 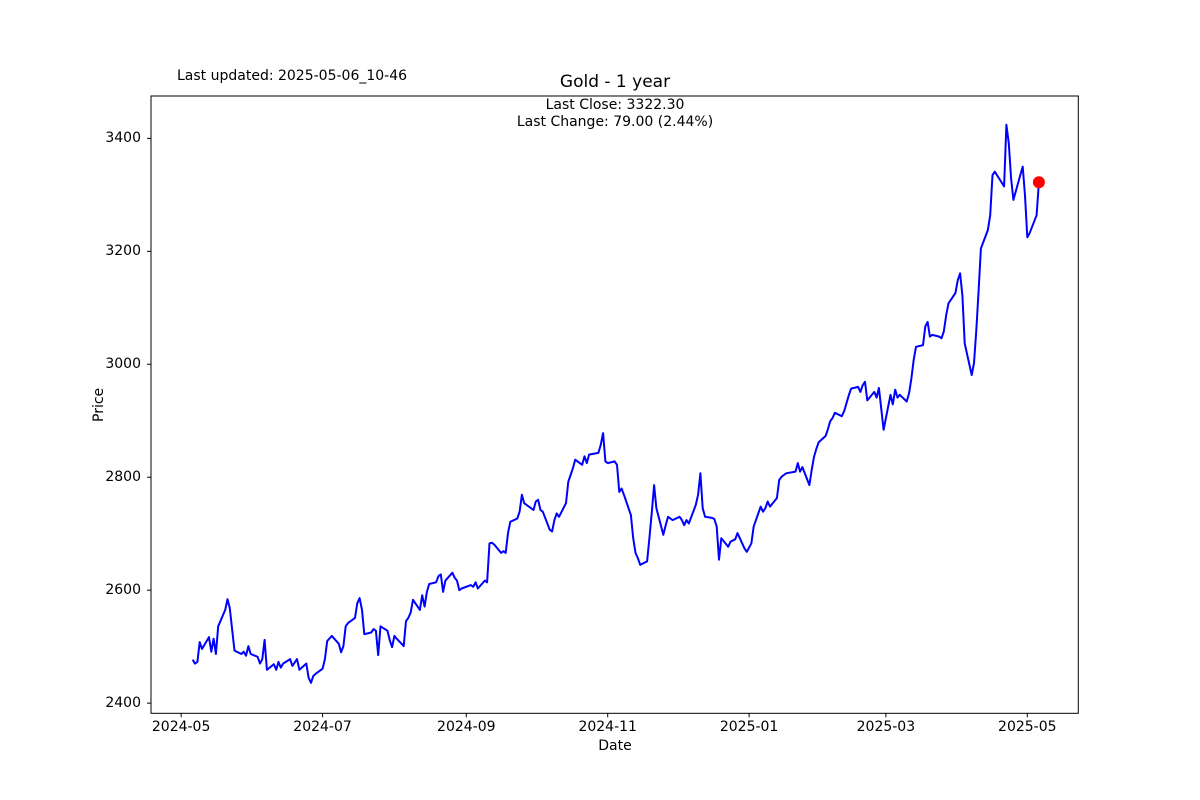 What do you see at coordinates (322, 727) in the screenshot?
I see `x-tick-label: 2024-07` at bounding box center [322, 727].